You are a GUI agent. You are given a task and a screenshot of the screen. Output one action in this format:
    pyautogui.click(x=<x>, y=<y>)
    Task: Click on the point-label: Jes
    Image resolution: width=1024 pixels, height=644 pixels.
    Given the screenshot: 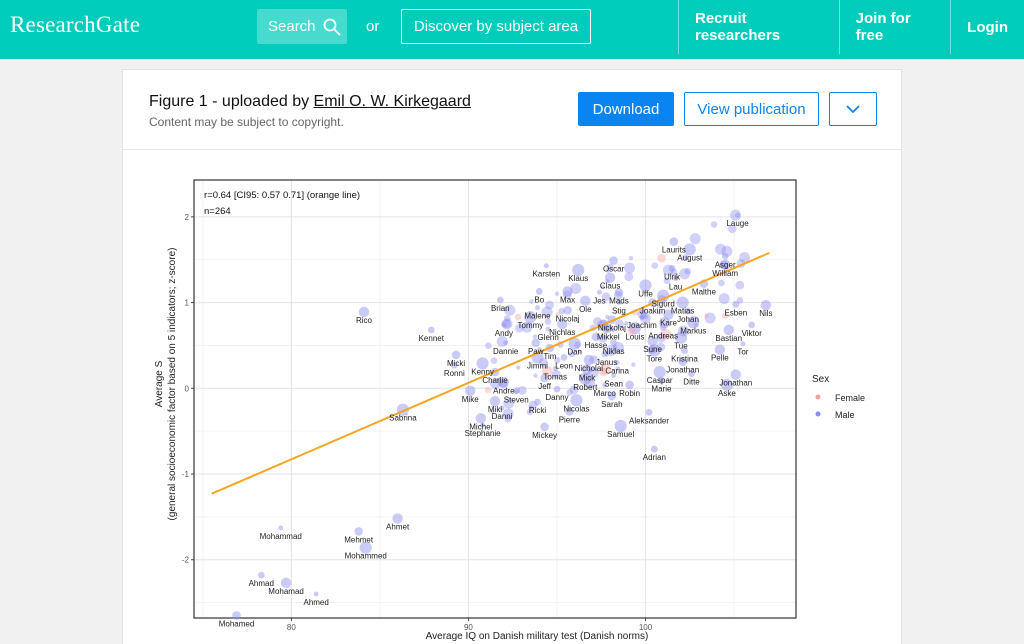 What is the action you would take?
    pyautogui.click(x=599, y=300)
    